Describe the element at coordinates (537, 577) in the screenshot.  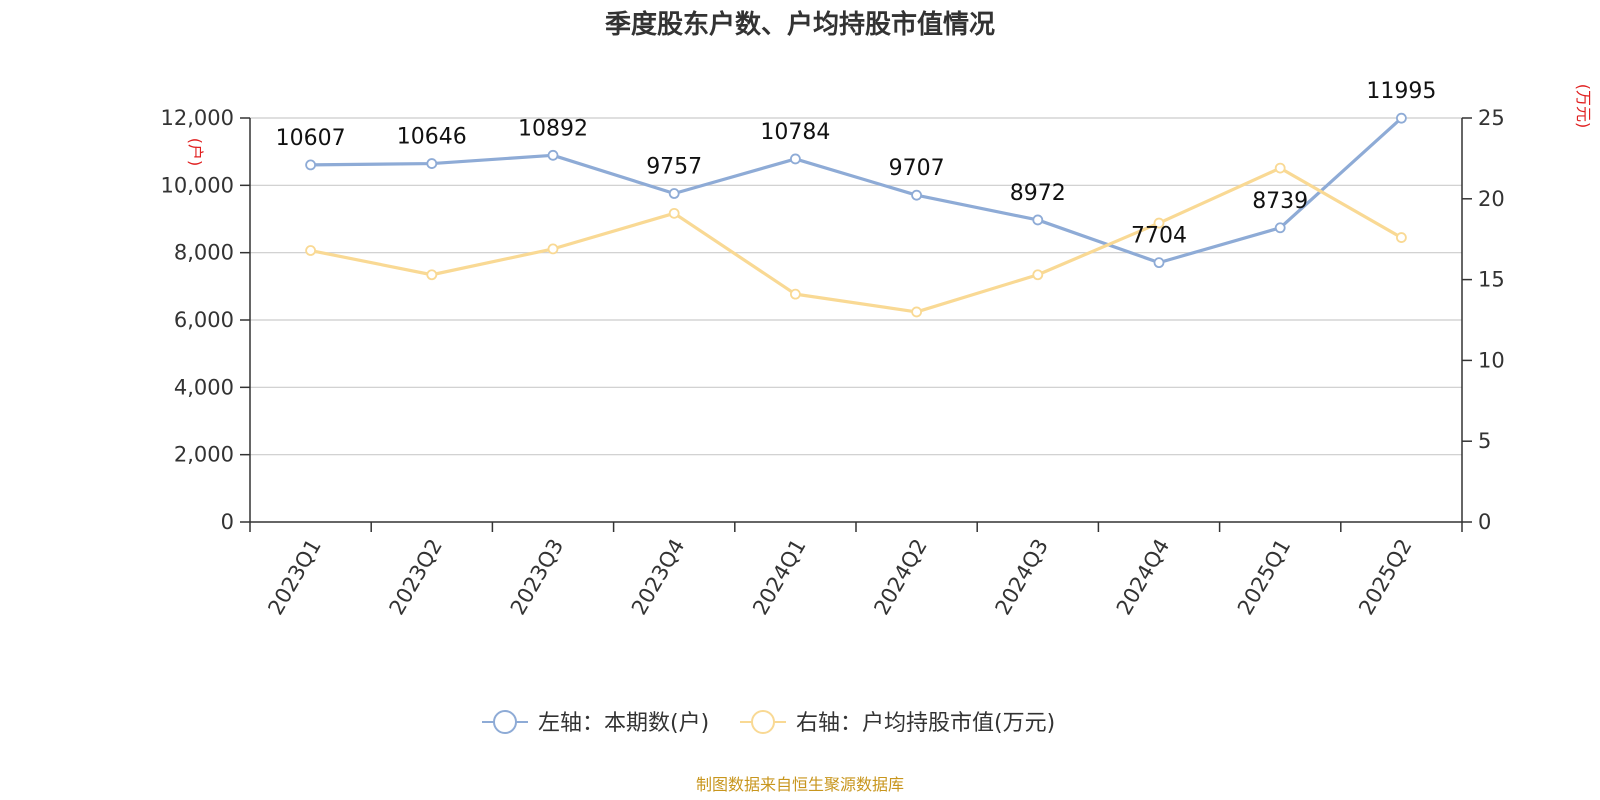
I see `x-tick-label: 2023Q3` at that location.